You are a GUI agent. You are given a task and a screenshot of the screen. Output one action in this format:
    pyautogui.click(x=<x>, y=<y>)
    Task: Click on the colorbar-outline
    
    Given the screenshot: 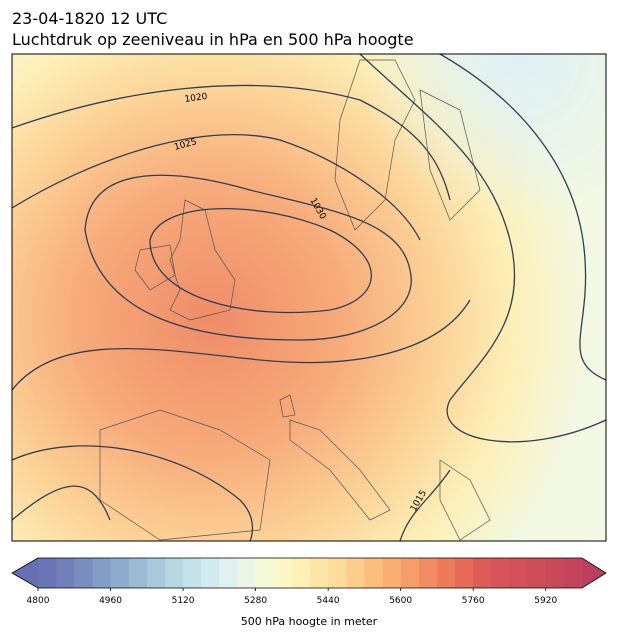 What is the action you would take?
    pyautogui.click(x=309, y=573)
    